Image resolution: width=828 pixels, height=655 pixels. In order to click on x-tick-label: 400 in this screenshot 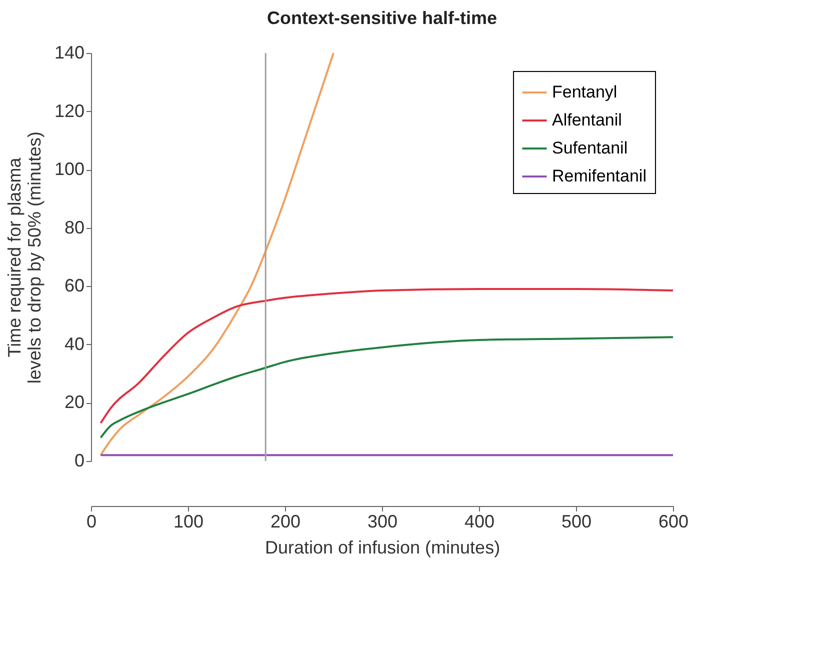, I will do `click(479, 522)`.